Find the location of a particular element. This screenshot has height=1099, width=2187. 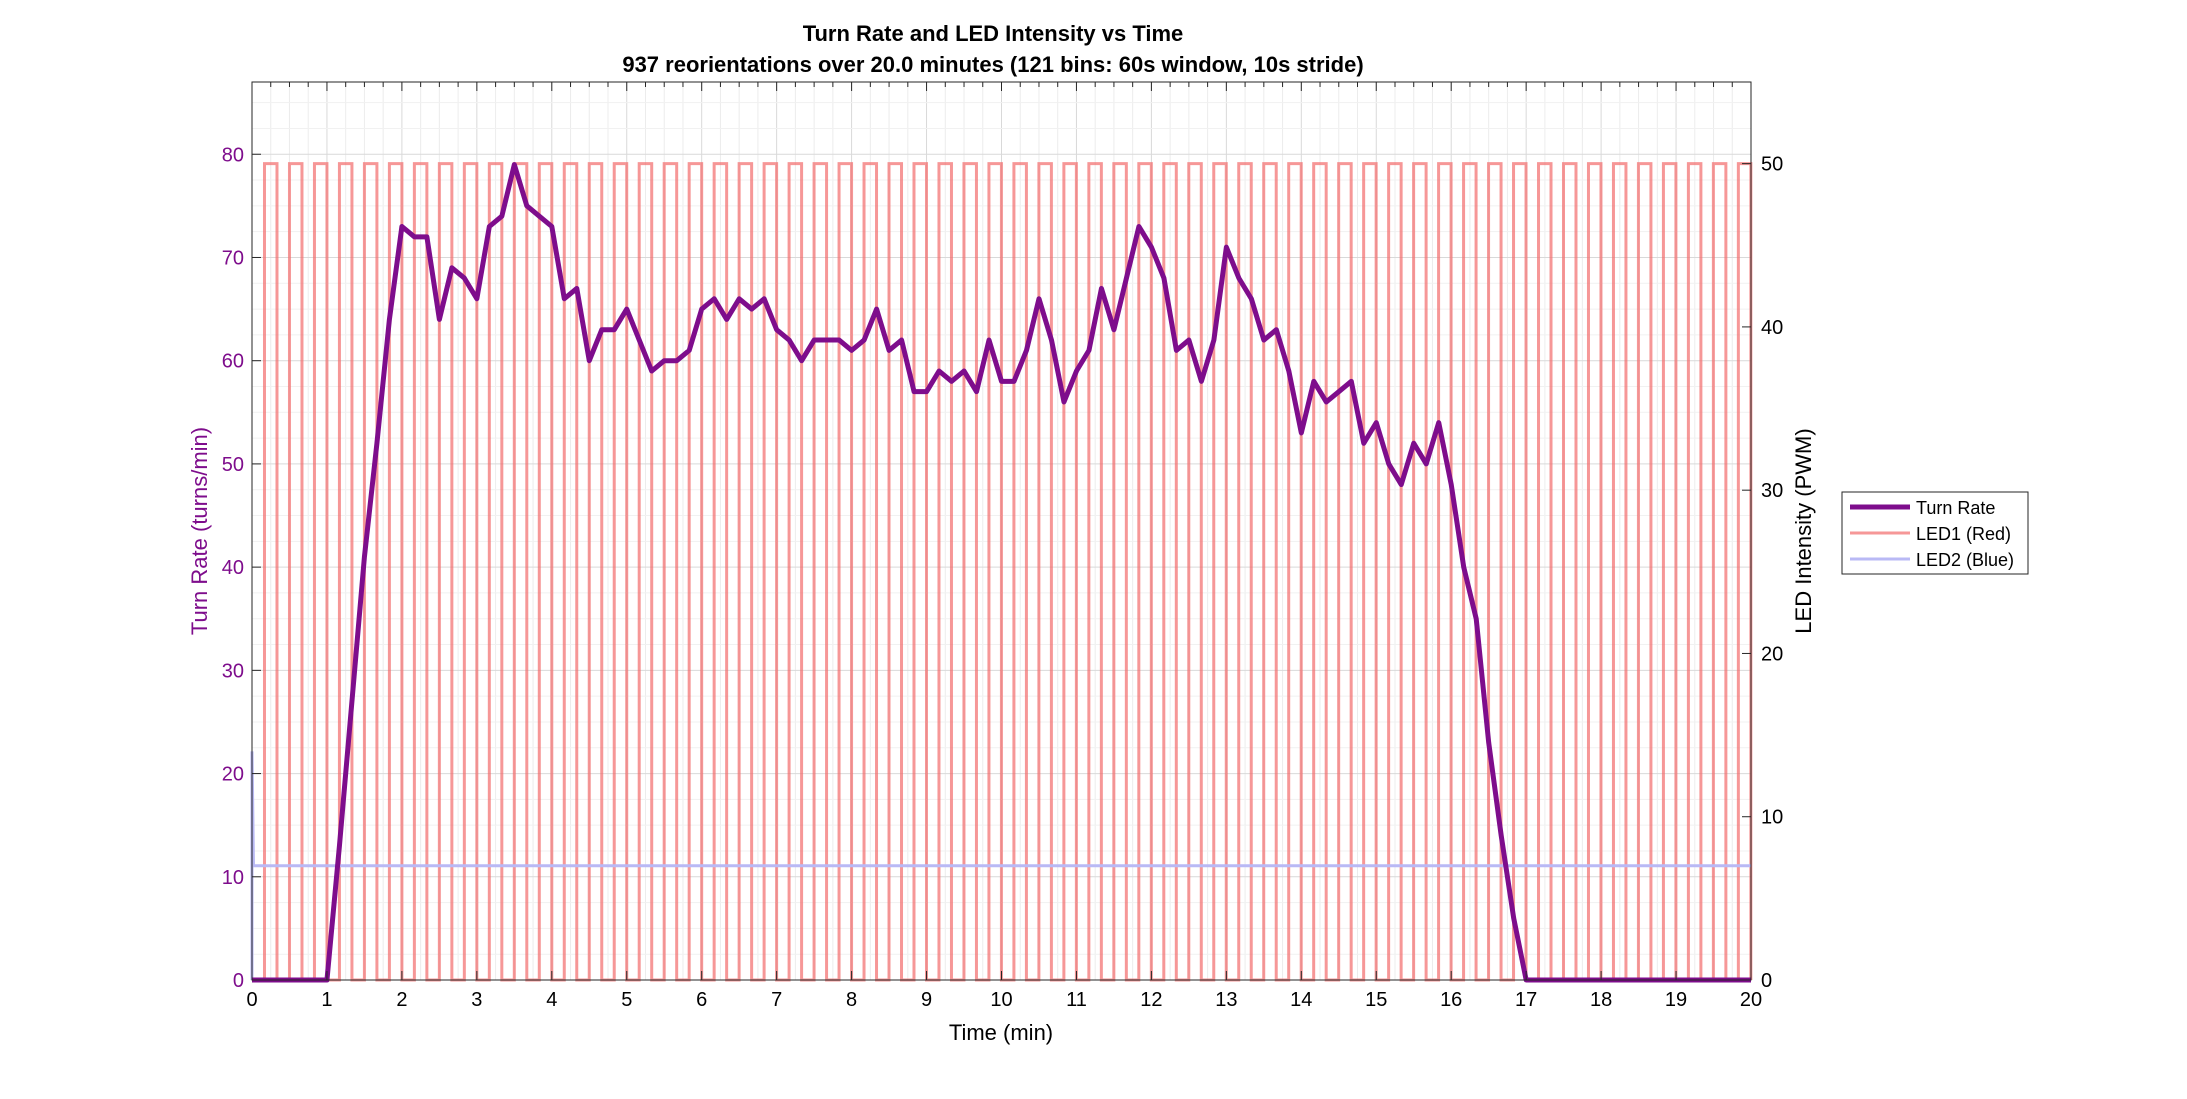

x-tick-label: 0 is located at coordinates (251, 1000).